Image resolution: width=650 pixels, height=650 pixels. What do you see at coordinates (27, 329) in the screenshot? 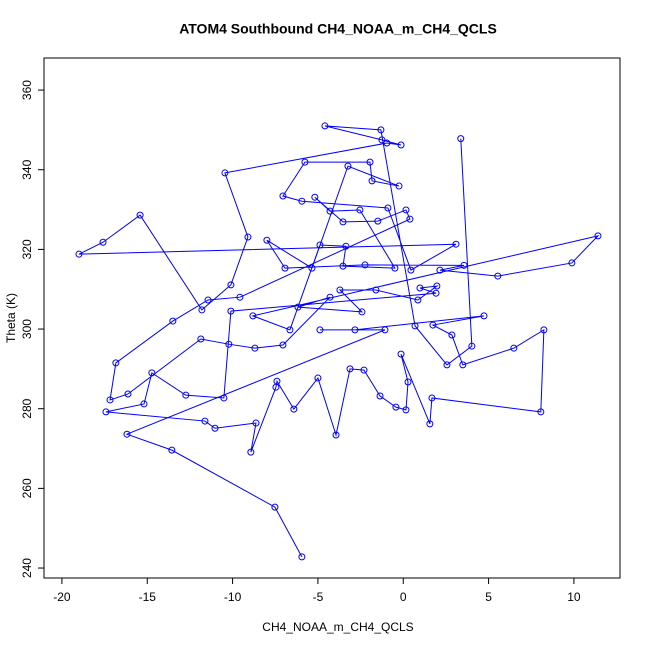
I see `y-tick-label: 300` at bounding box center [27, 329].